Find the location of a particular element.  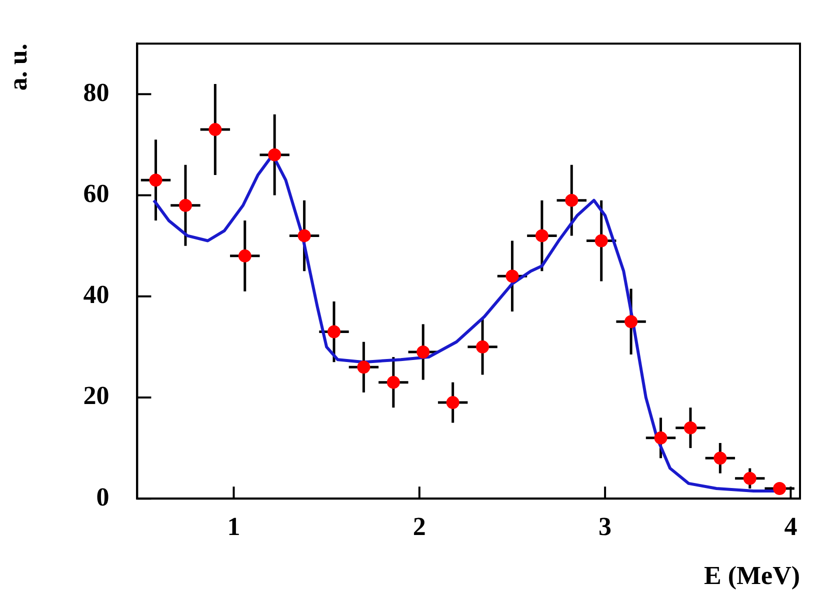

y-tick-label: 40 is located at coordinates (96, 295).